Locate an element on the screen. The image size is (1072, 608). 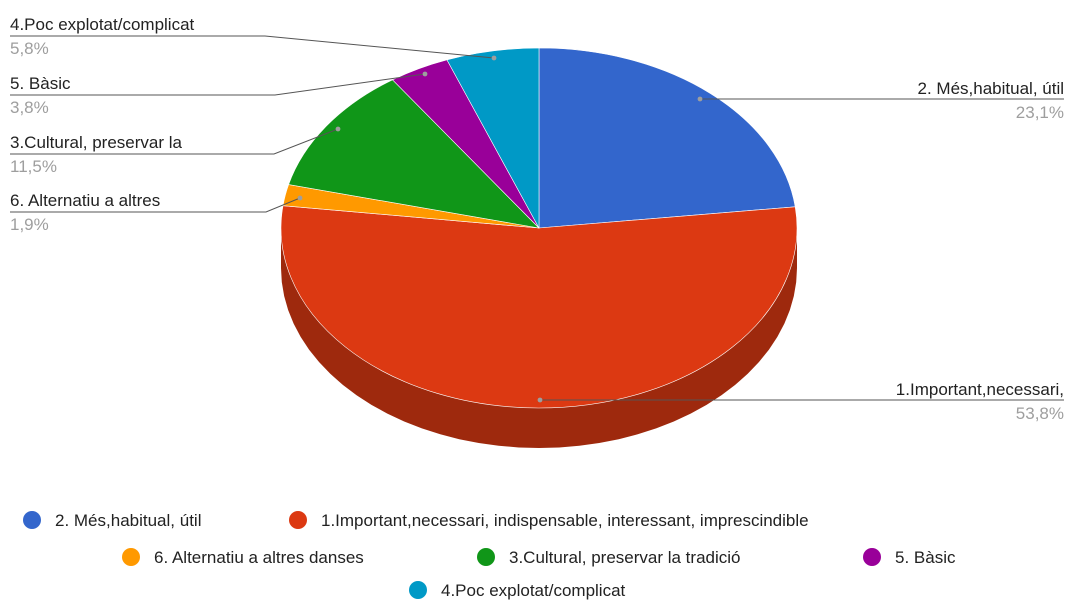
legend-item-5-basic: 5. Bàsic is located at coordinates (909, 557).